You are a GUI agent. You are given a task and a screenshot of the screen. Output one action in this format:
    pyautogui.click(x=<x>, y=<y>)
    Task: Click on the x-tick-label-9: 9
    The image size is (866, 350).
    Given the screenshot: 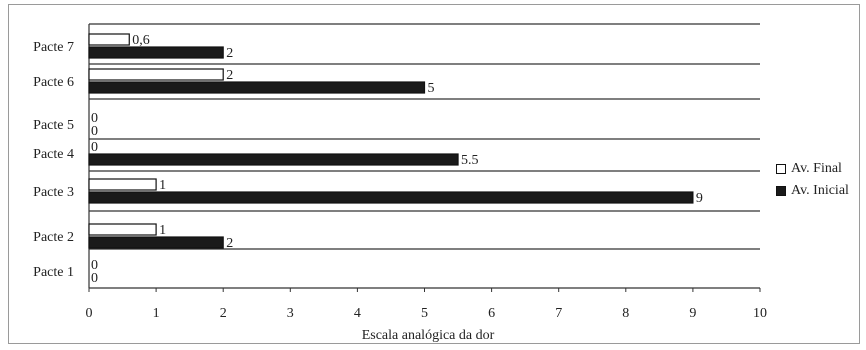 What is the action you would take?
    pyautogui.click(x=692, y=313)
    